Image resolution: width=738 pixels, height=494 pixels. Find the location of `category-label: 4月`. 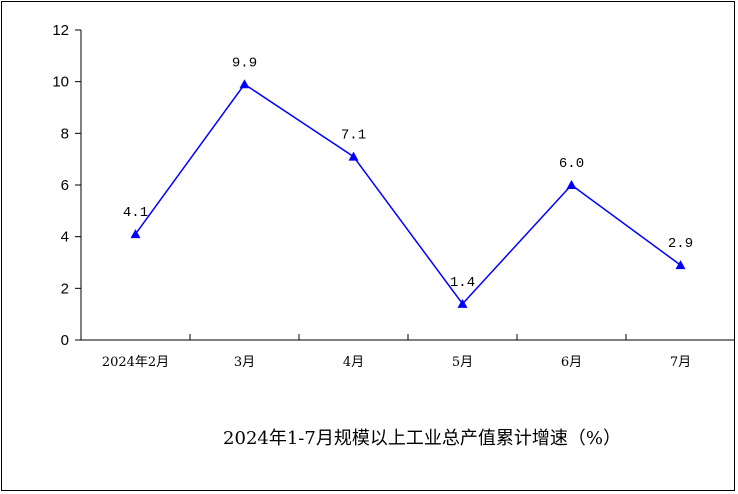

category-label: 4月 is located at coordinates (353, 362).